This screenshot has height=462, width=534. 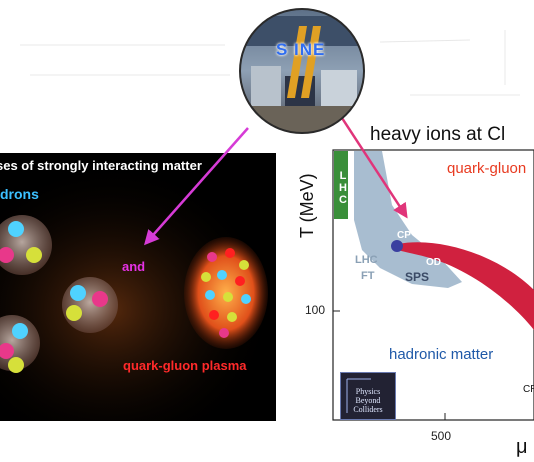 I want to click on quark-gluon-label: quark-gluon, so click(x=487, y=168).